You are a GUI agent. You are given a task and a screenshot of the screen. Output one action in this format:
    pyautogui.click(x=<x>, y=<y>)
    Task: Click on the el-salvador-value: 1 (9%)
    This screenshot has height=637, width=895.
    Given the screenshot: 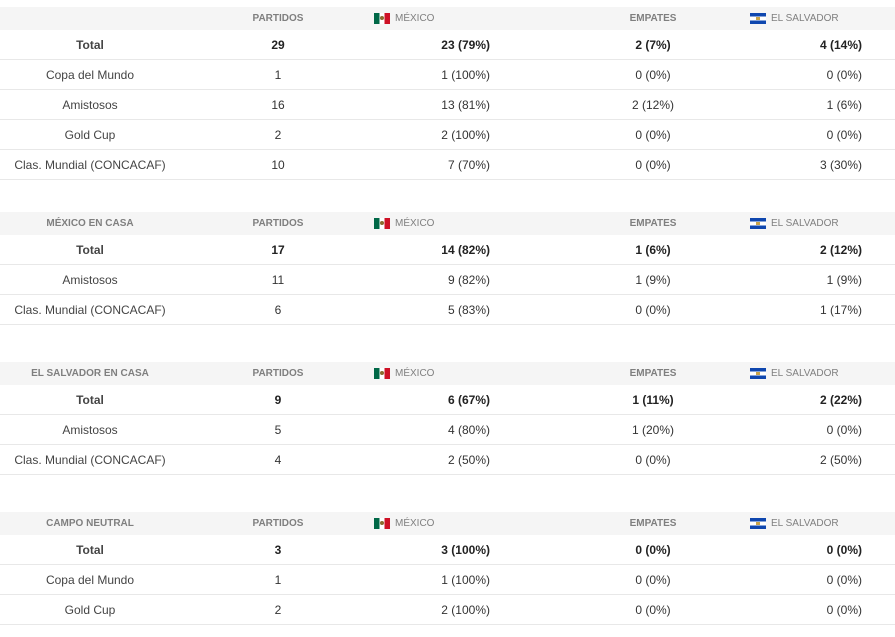 What is the action you would take?
    pyautogui.click(x=844, y=279)
    